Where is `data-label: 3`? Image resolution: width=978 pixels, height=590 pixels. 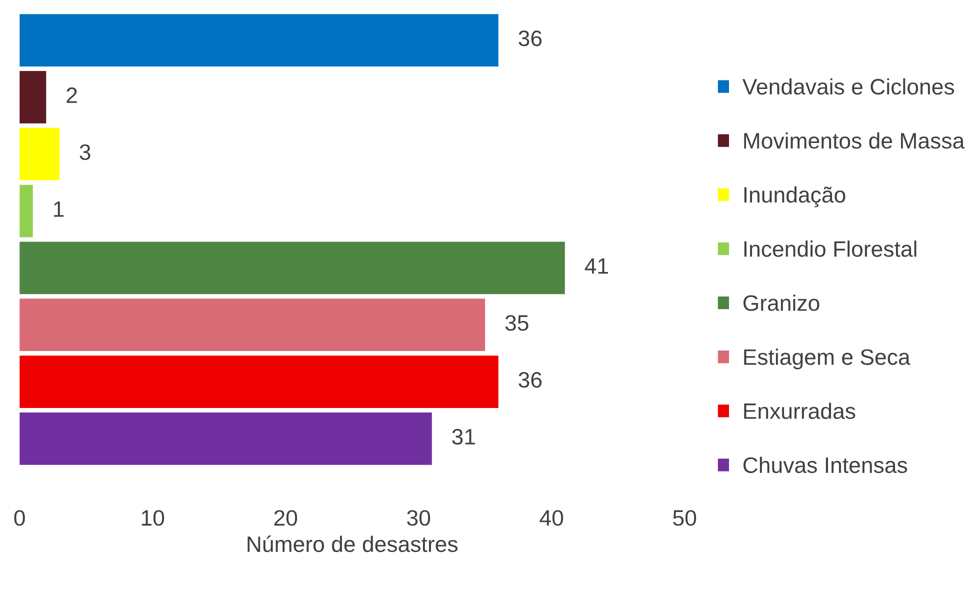 data-label: 3 is located at coordinates (85, 152).